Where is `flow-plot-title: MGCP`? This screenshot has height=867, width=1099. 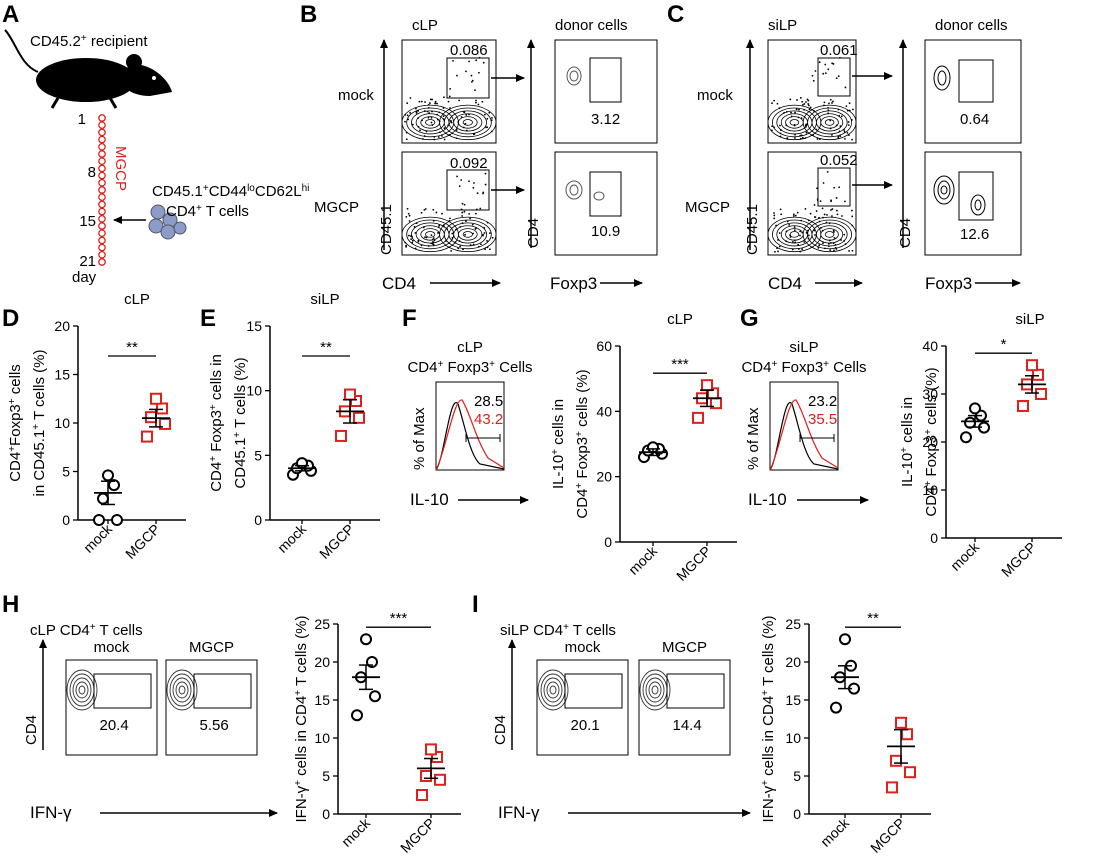
flow-plot-title: MGCP is located at coordinates (684, 647).